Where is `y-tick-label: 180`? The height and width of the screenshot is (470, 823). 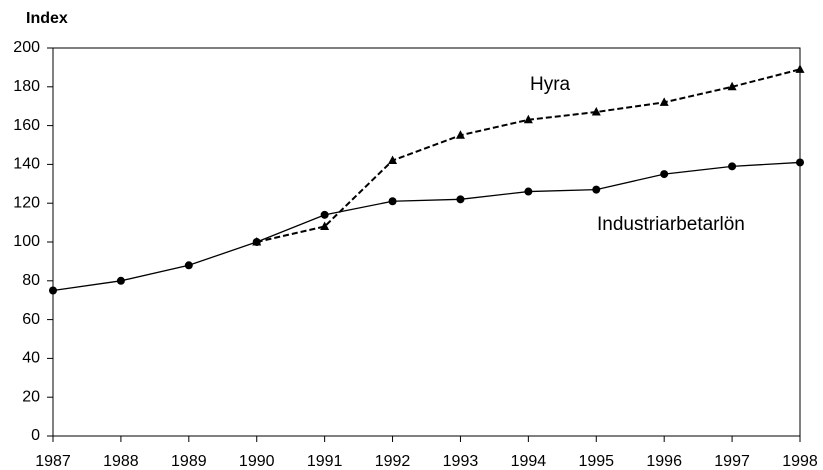 y-tick-label: 180 is located at coordinates (26, 86).